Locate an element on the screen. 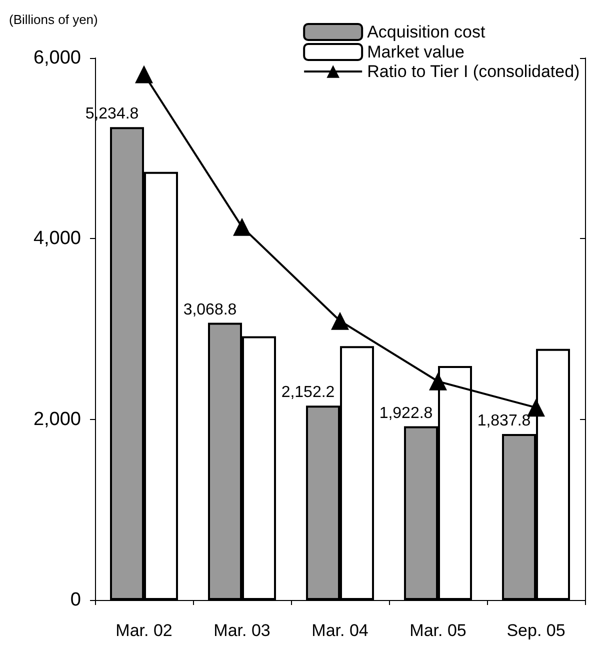 This screenshot has width=603, height=653. y-tick-label: 0 is located at coordinates (75, 600).